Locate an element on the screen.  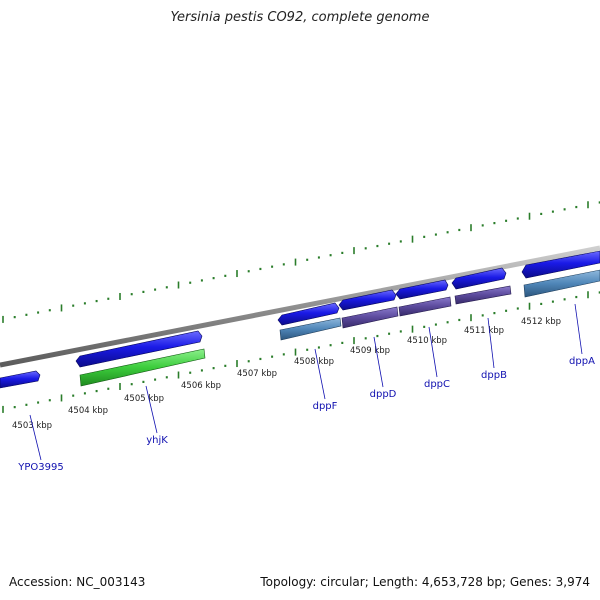
kbp-label-4510: 4510 kbp is located at coordinates (427, 341).